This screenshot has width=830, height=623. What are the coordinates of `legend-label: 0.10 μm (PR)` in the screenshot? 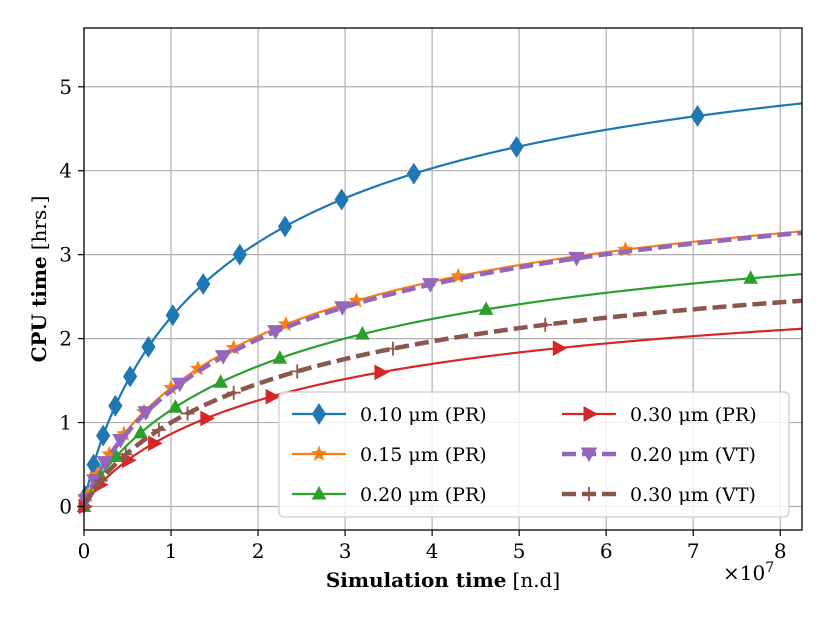 It's located at (423, 415).